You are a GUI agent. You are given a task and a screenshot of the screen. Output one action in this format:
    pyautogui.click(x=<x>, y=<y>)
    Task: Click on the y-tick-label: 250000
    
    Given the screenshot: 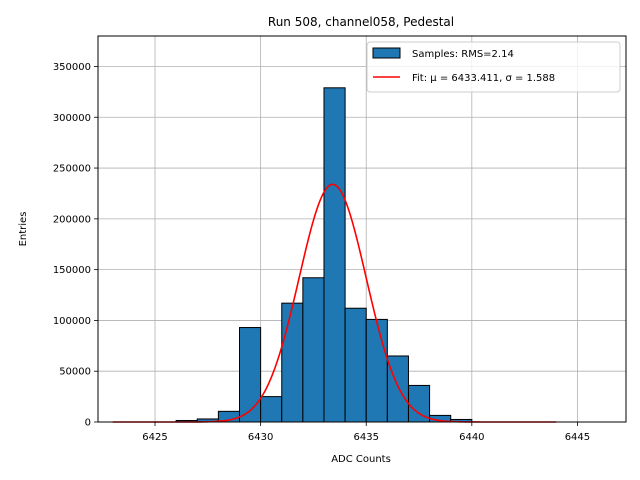 What is the action you would take?
    pyautogui.click(x=72, y=169)
    